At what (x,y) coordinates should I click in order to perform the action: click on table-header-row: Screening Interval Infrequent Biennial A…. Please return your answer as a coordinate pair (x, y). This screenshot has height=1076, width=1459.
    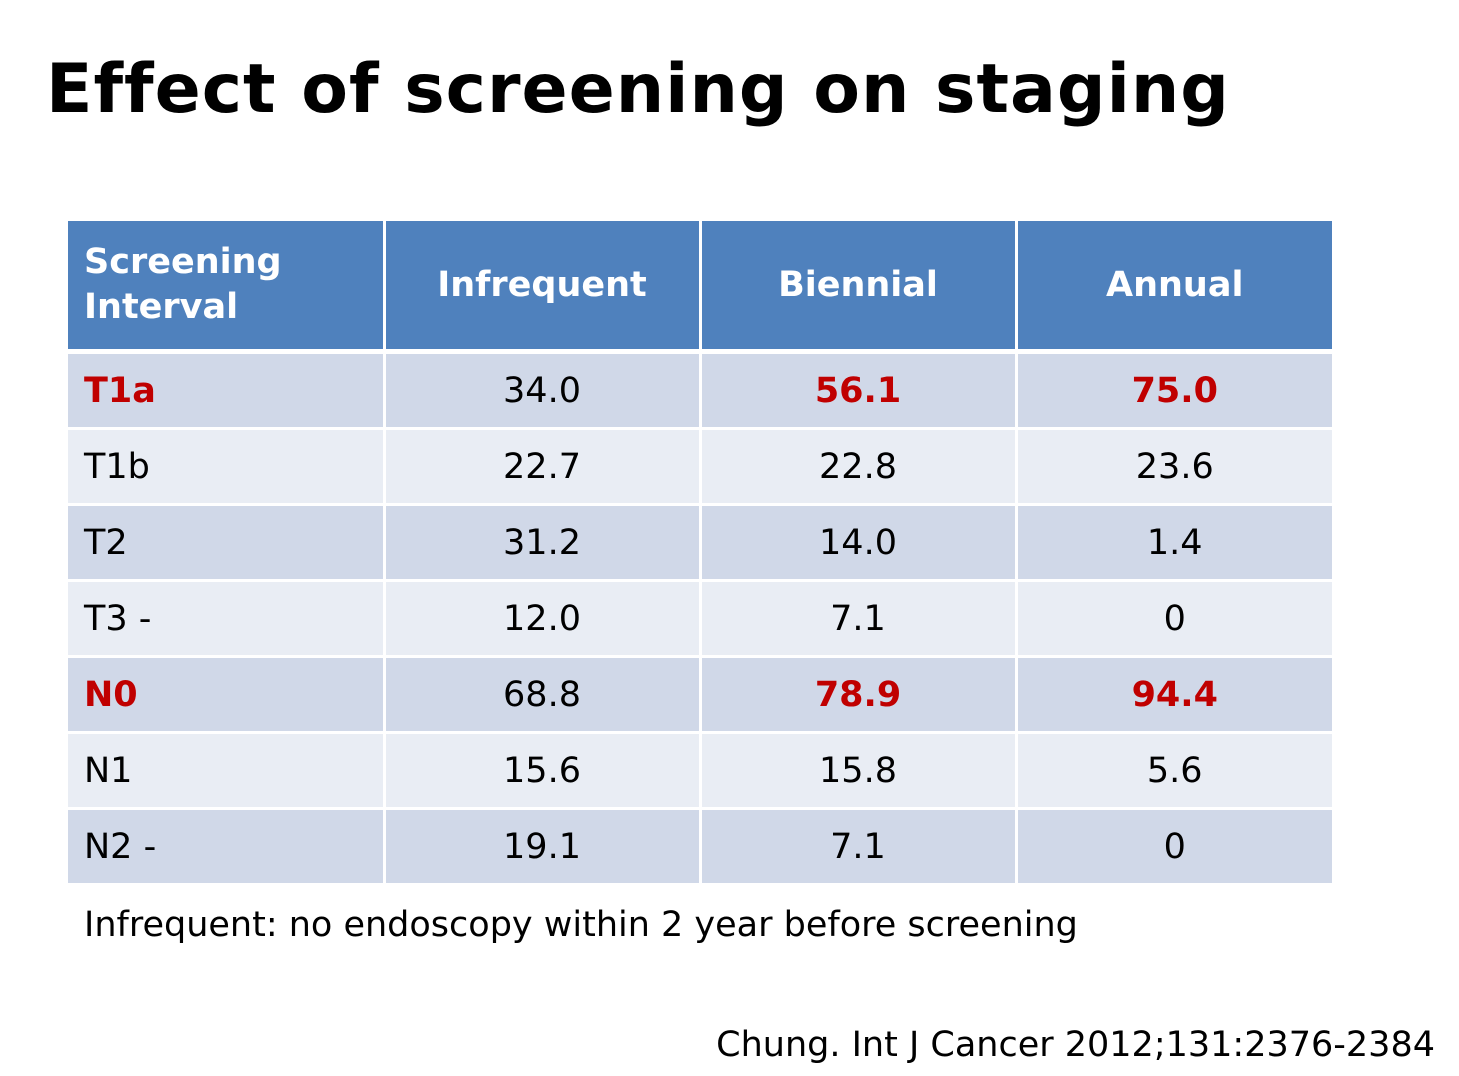
    Looking at the image, I should click on (700, 287).